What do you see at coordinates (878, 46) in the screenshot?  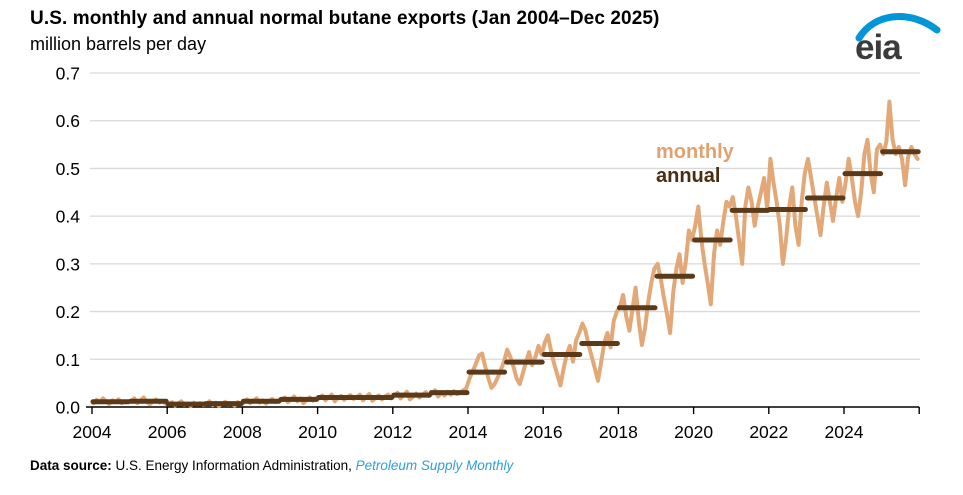 I see `eia-logo-text: eia` at bounding box center [878, 46].